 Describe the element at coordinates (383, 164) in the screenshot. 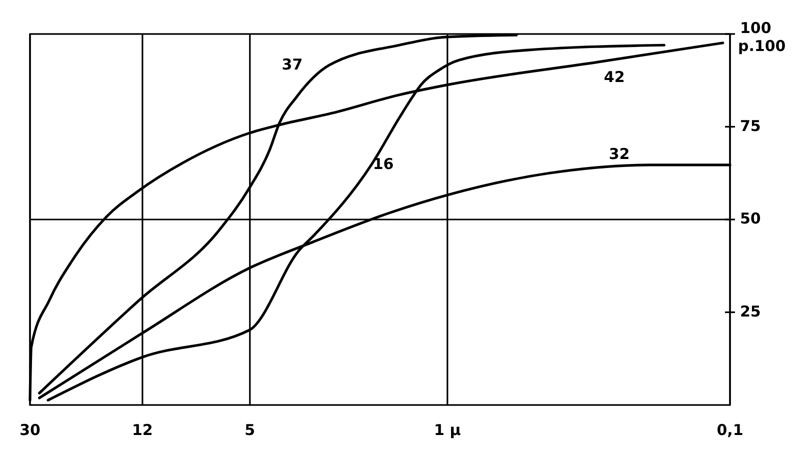

I see `series-label: 16` at that location.